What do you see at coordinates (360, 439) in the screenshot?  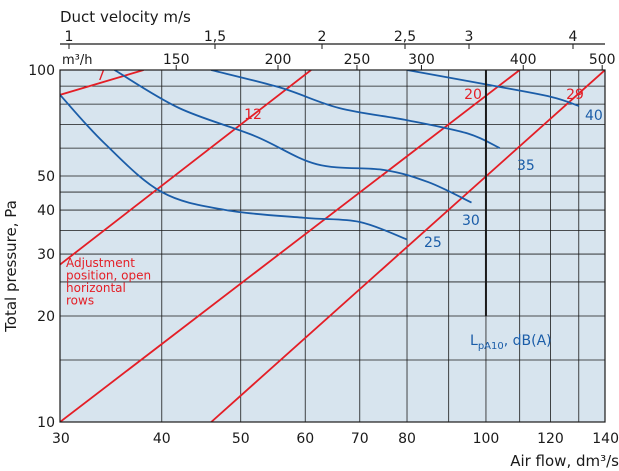 I see `x-tick-label: 70` at bounding box center [360, 439].